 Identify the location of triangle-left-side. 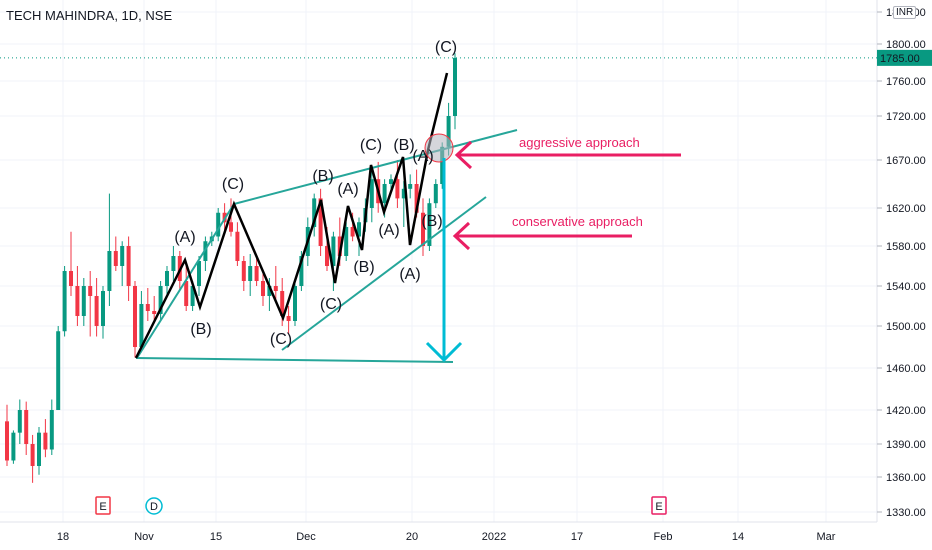
(185, 281).